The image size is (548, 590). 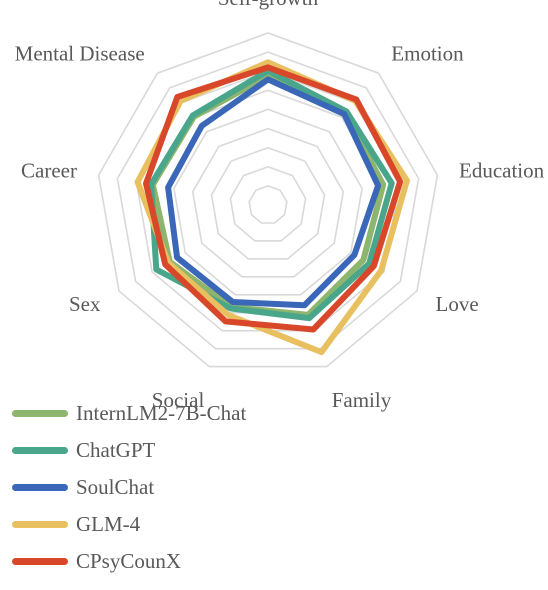 What do you see at coordinates (129, 561) in the screenshot?
I see `legend-label-cpsycounx: CPsyCounX` at bounding box center [129, 561].